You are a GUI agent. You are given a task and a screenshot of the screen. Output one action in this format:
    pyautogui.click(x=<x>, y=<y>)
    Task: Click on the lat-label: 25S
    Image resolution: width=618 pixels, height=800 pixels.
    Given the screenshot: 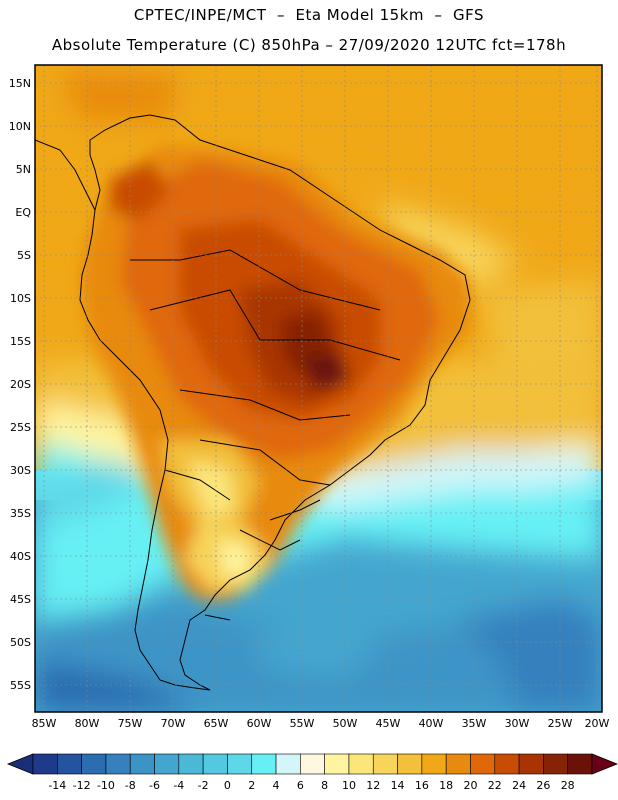 What is the action you would take?
    pyautogui.click(x=20, y=427)
    